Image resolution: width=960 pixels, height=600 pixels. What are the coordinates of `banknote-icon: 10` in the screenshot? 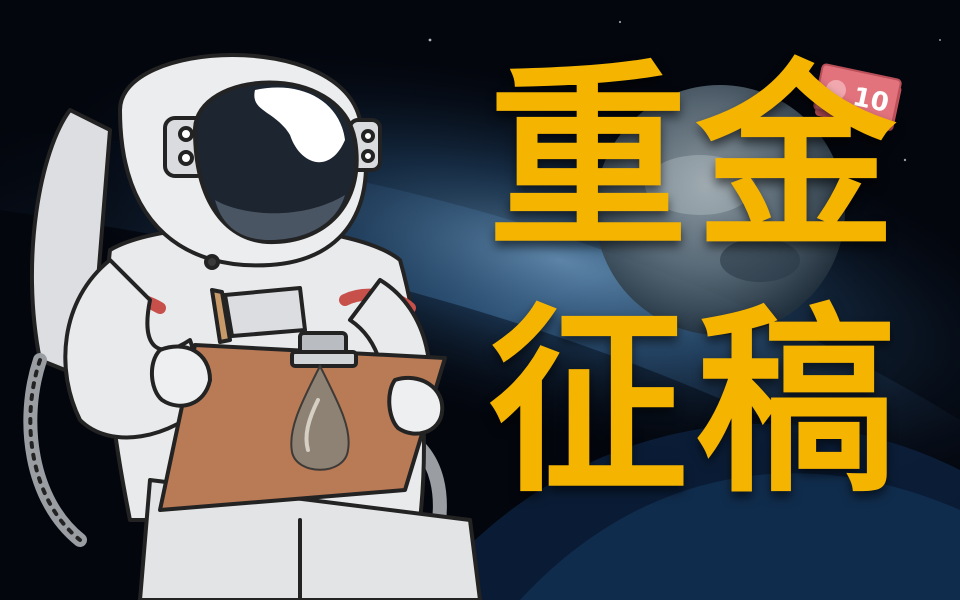 It's located at (857, 97).